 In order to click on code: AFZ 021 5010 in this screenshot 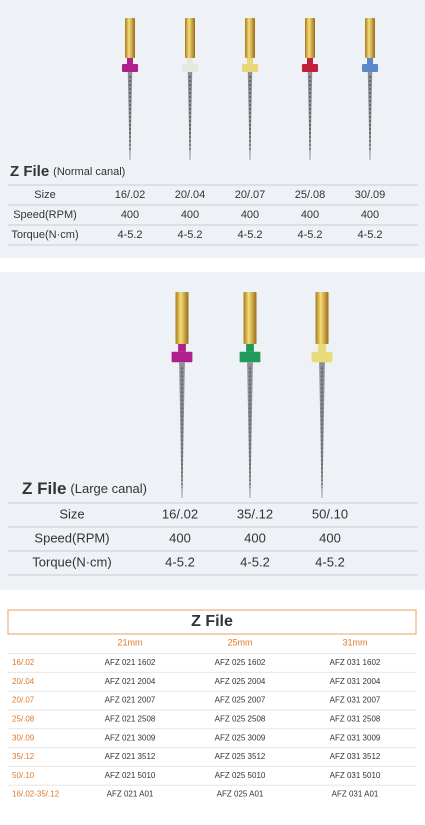, I will do `click(130, 775)`.